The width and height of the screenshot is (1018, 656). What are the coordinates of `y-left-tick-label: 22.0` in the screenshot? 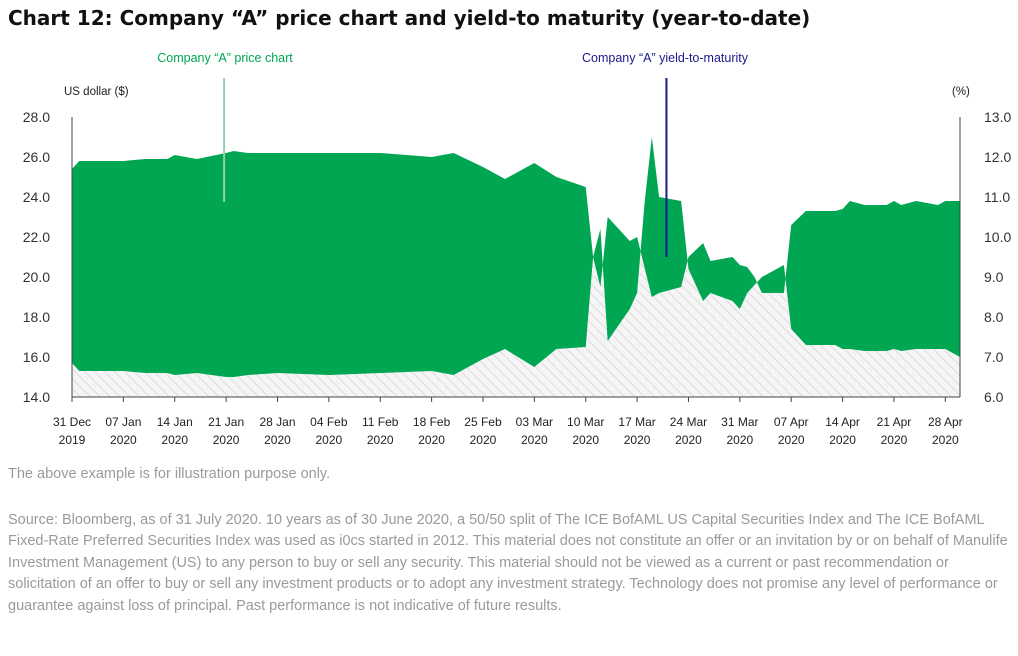 It's located at (36, 237).